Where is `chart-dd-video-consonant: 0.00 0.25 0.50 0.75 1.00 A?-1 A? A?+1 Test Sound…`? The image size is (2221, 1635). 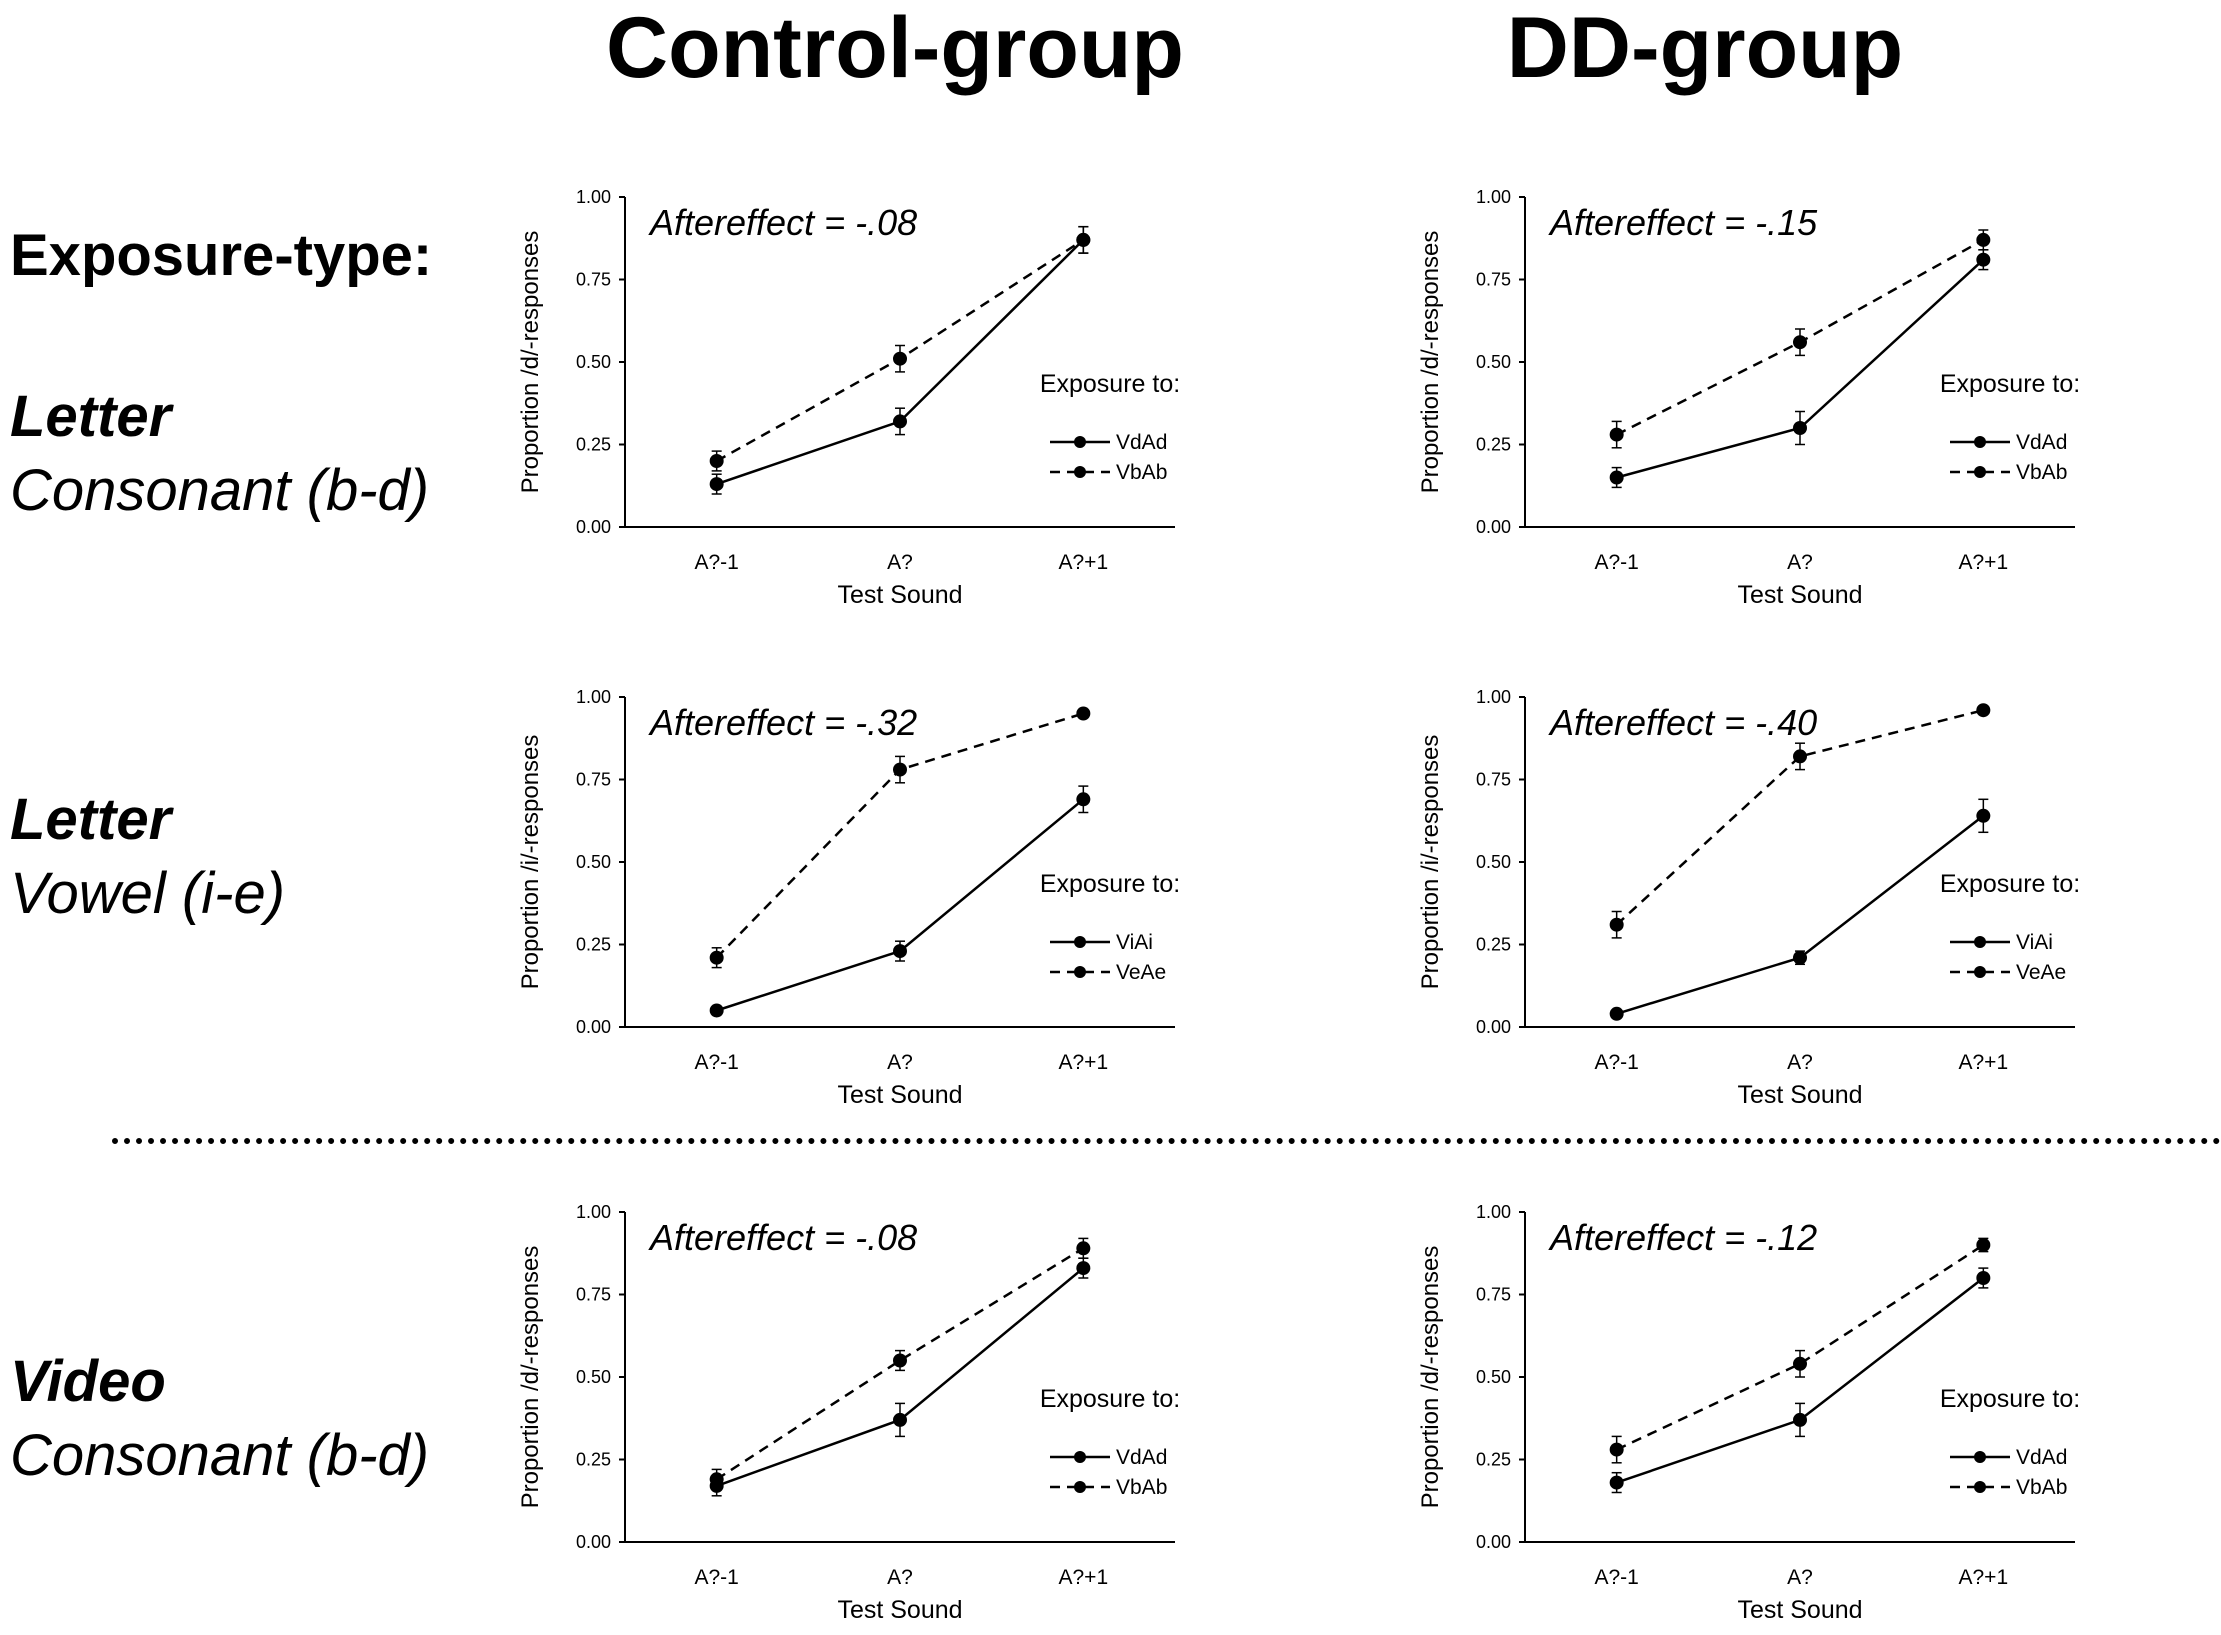
chart-dd-video-consonant: 0.00 0.25 0.50 0.75 1.00 A?-1 A? A?+1 Test Sound… is located at coordinates (1748, 1413).